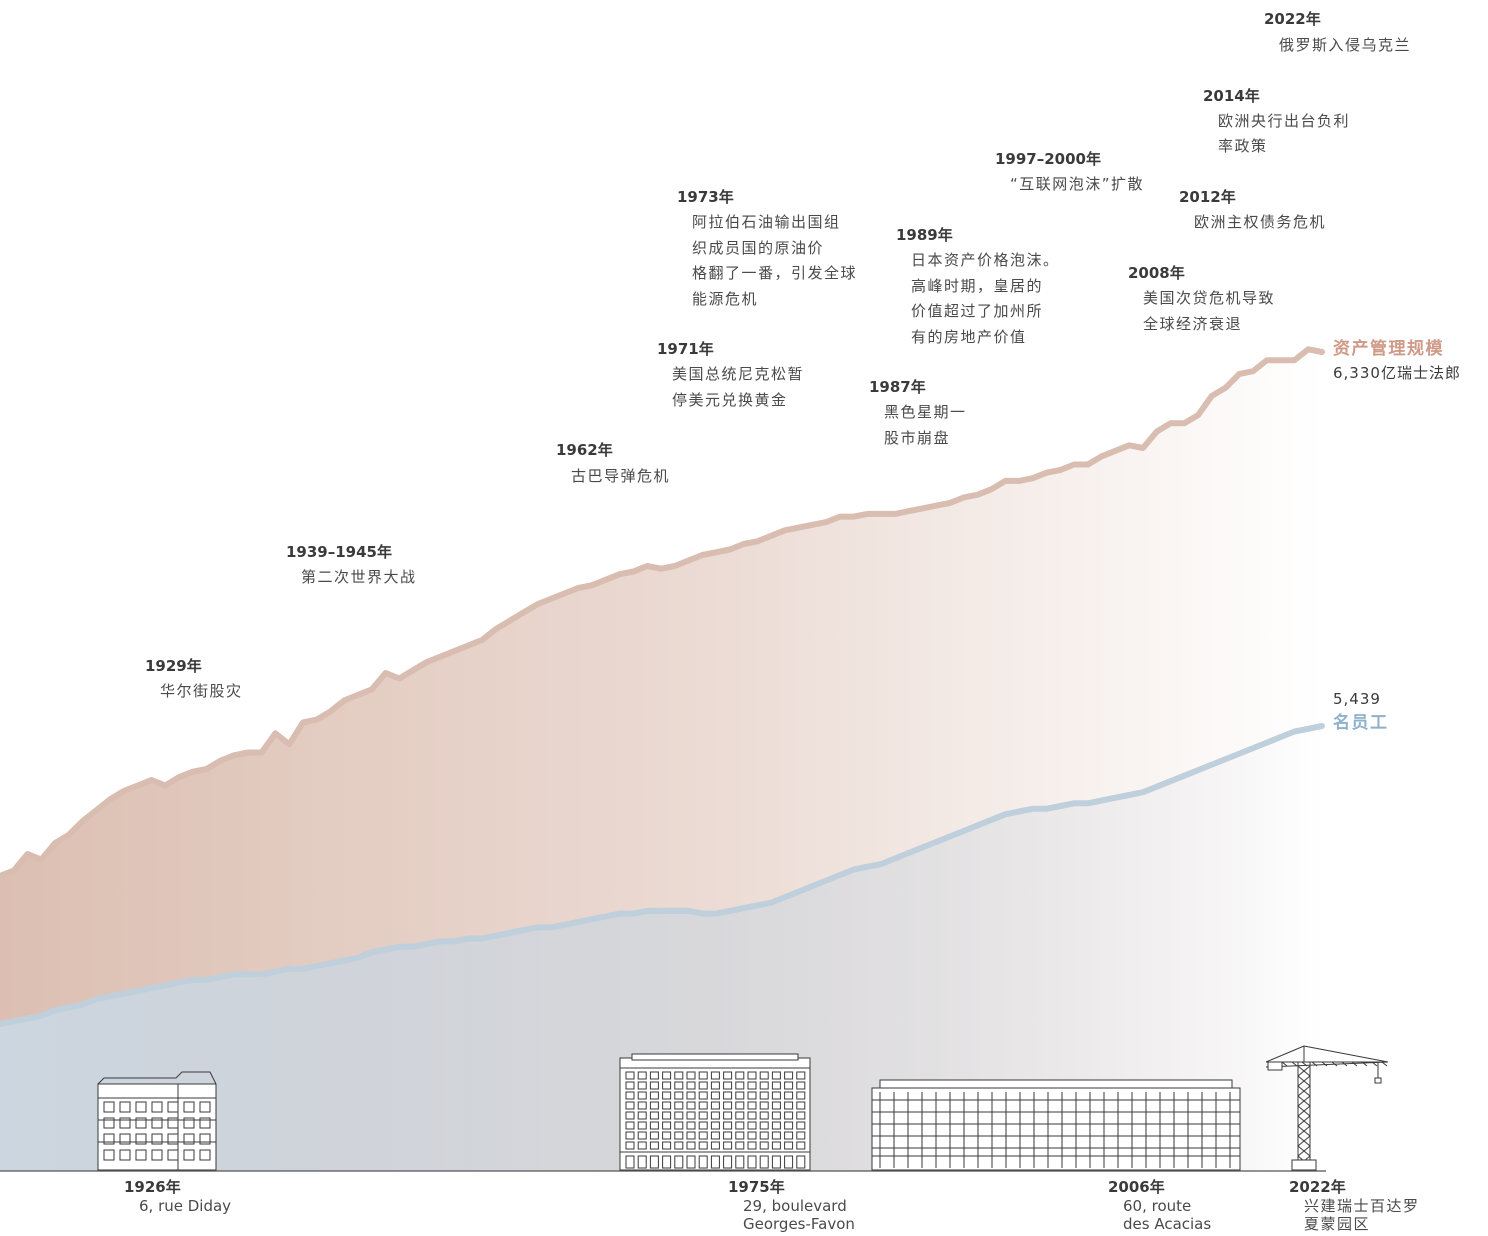 The height and width of the screenshot is (1236, 1488). I want to click on event-text: 全球经济衰退, so click(1192, 324).